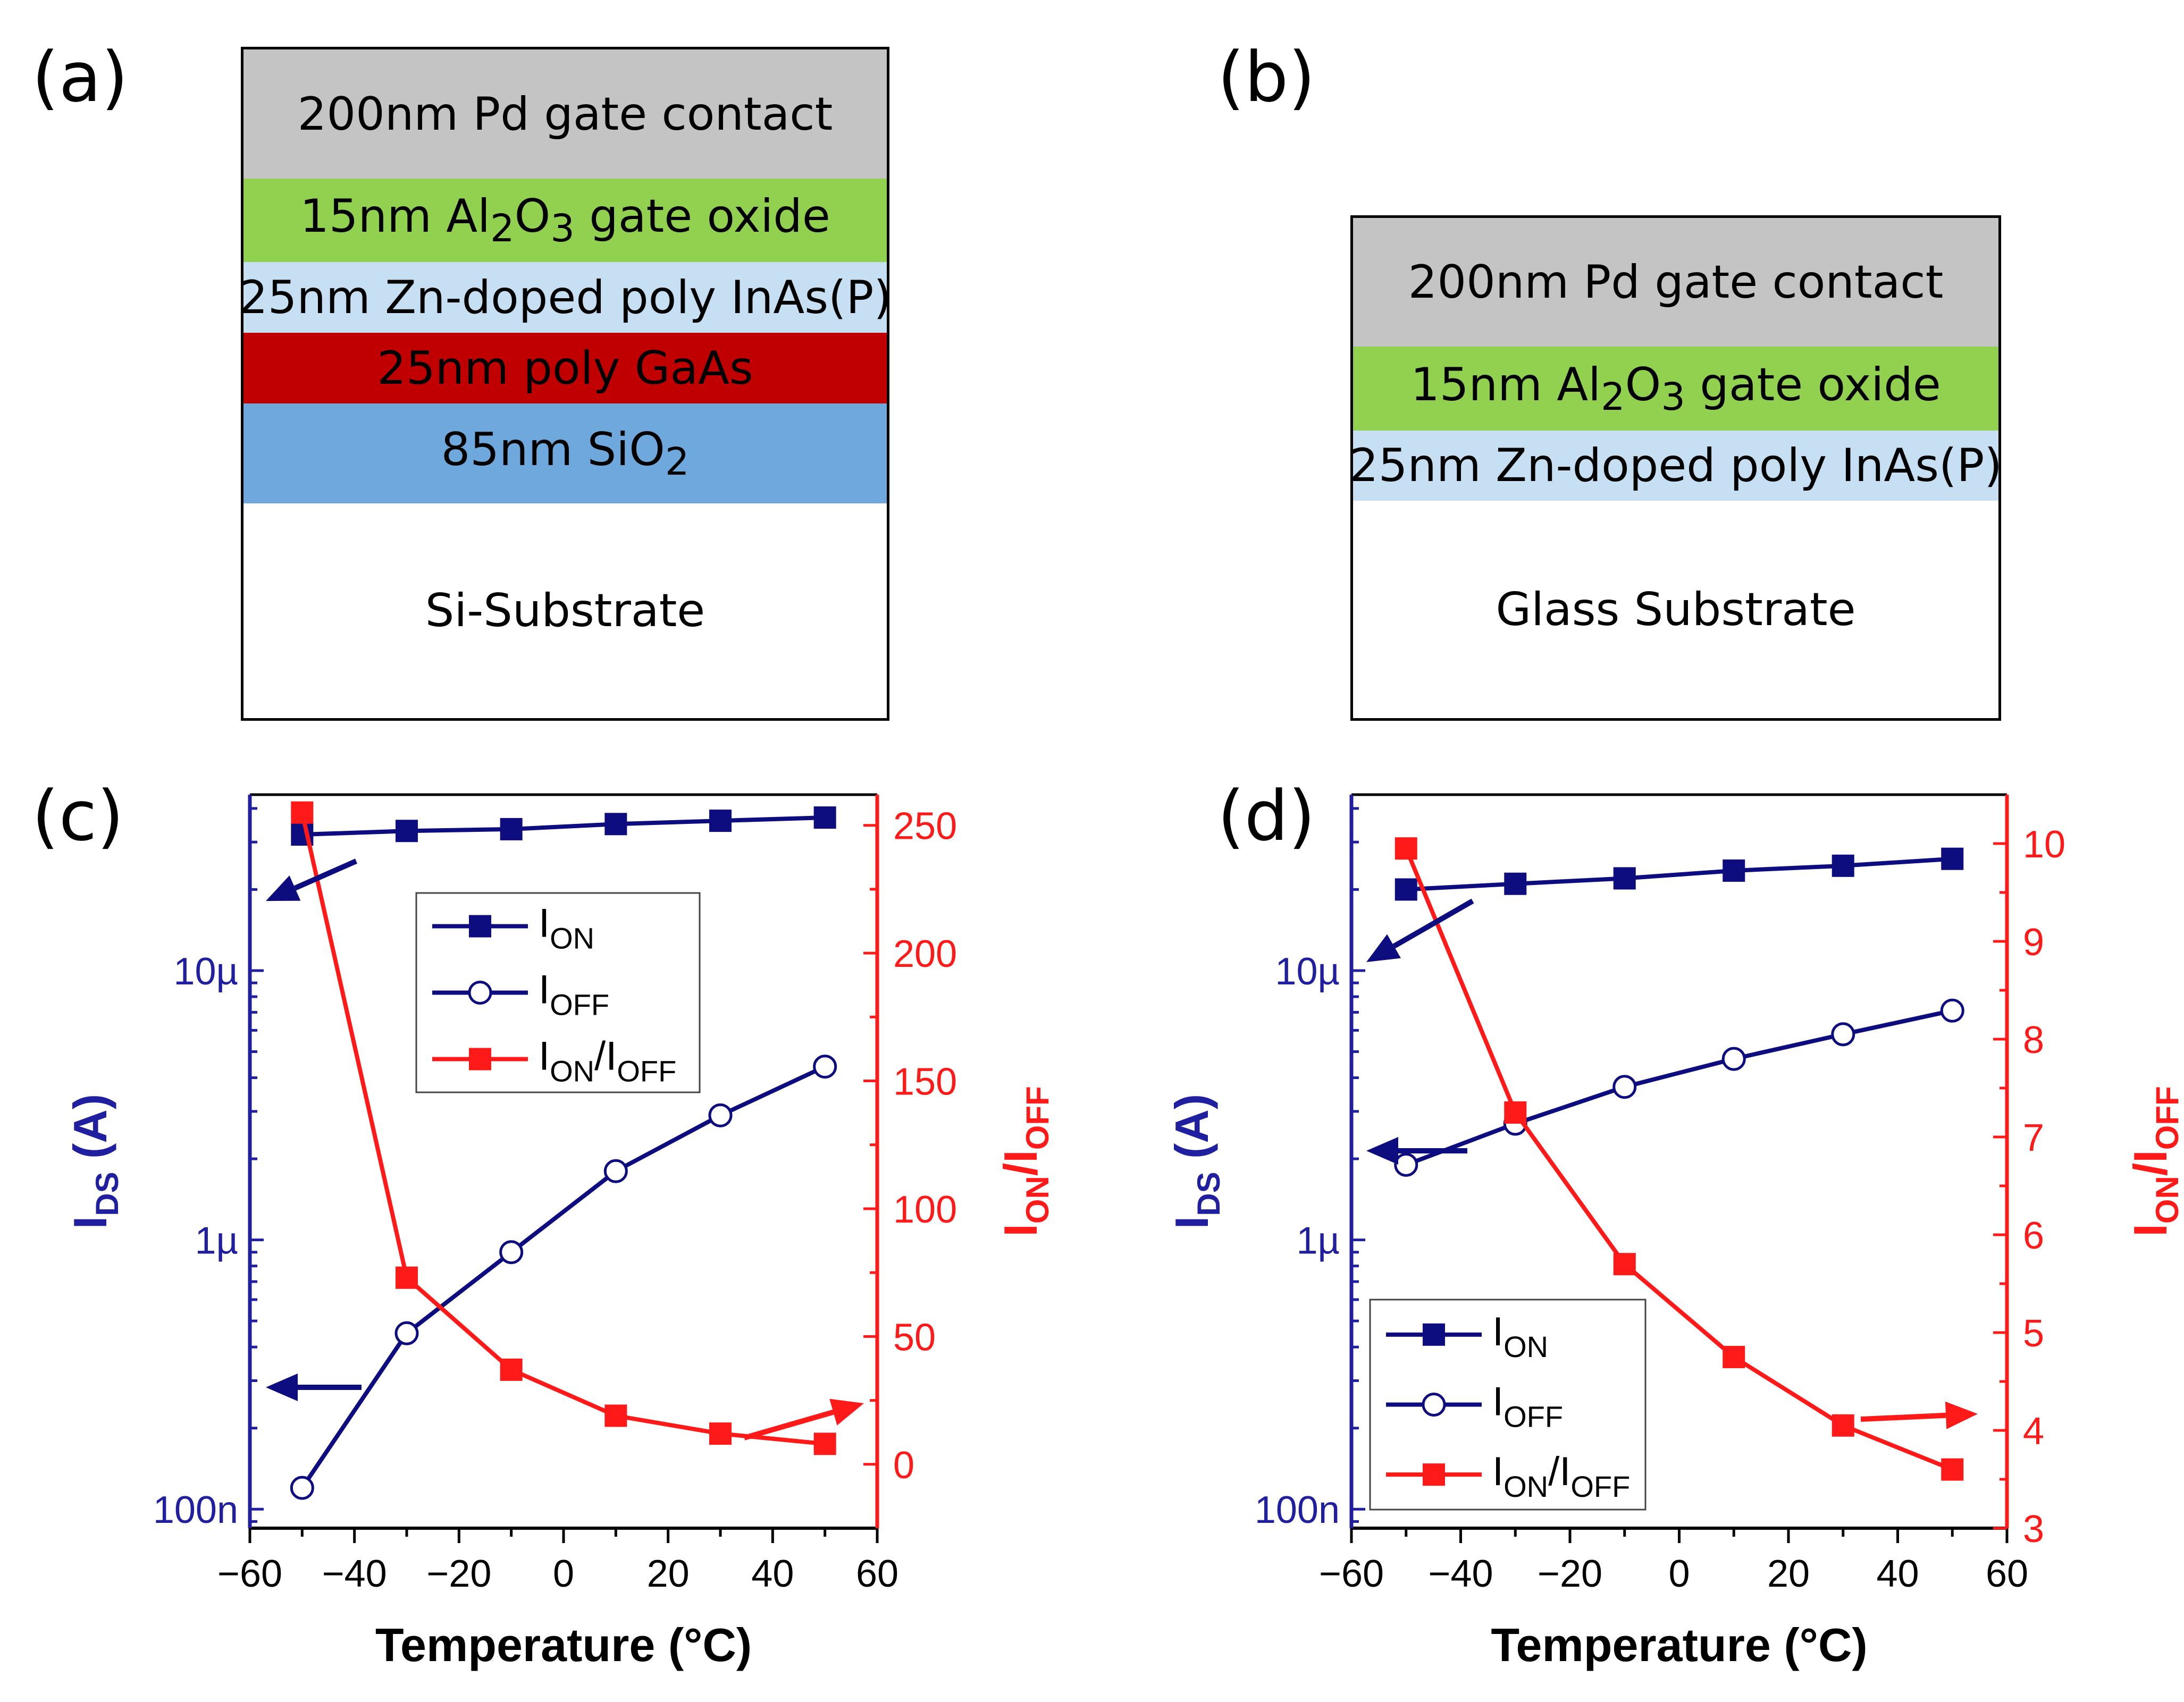 The width and height of the screenshot is (2184, 1702). What do you see at coordinates (282, 1387) in the screenshot?
I see `chart-c-arrow-1-head` at bounding box center [282, 1387].